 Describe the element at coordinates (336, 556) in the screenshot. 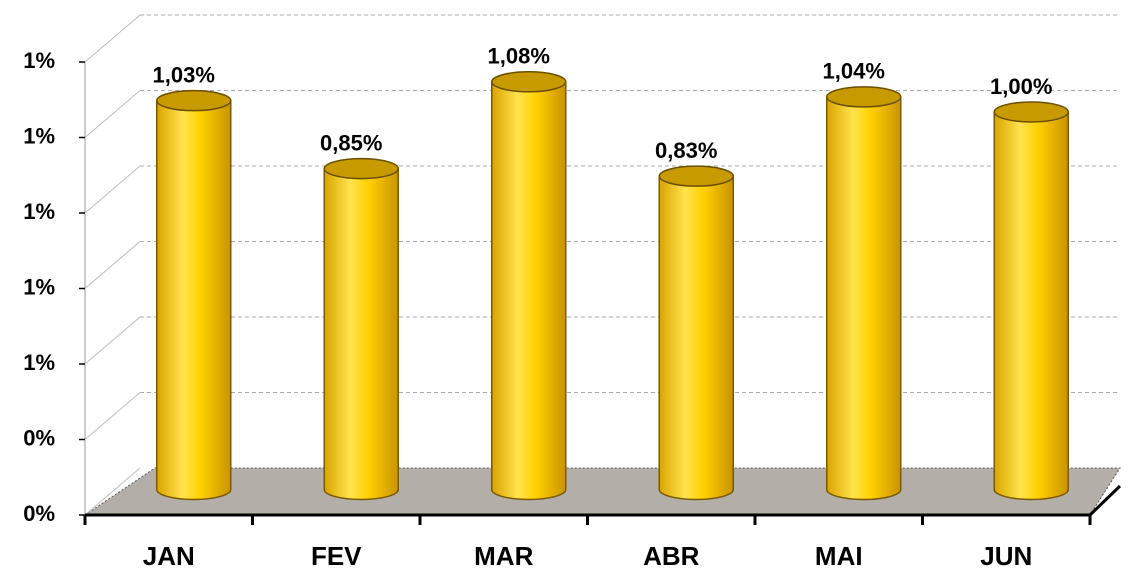

I see `x-tick-label: FEV` at that location.